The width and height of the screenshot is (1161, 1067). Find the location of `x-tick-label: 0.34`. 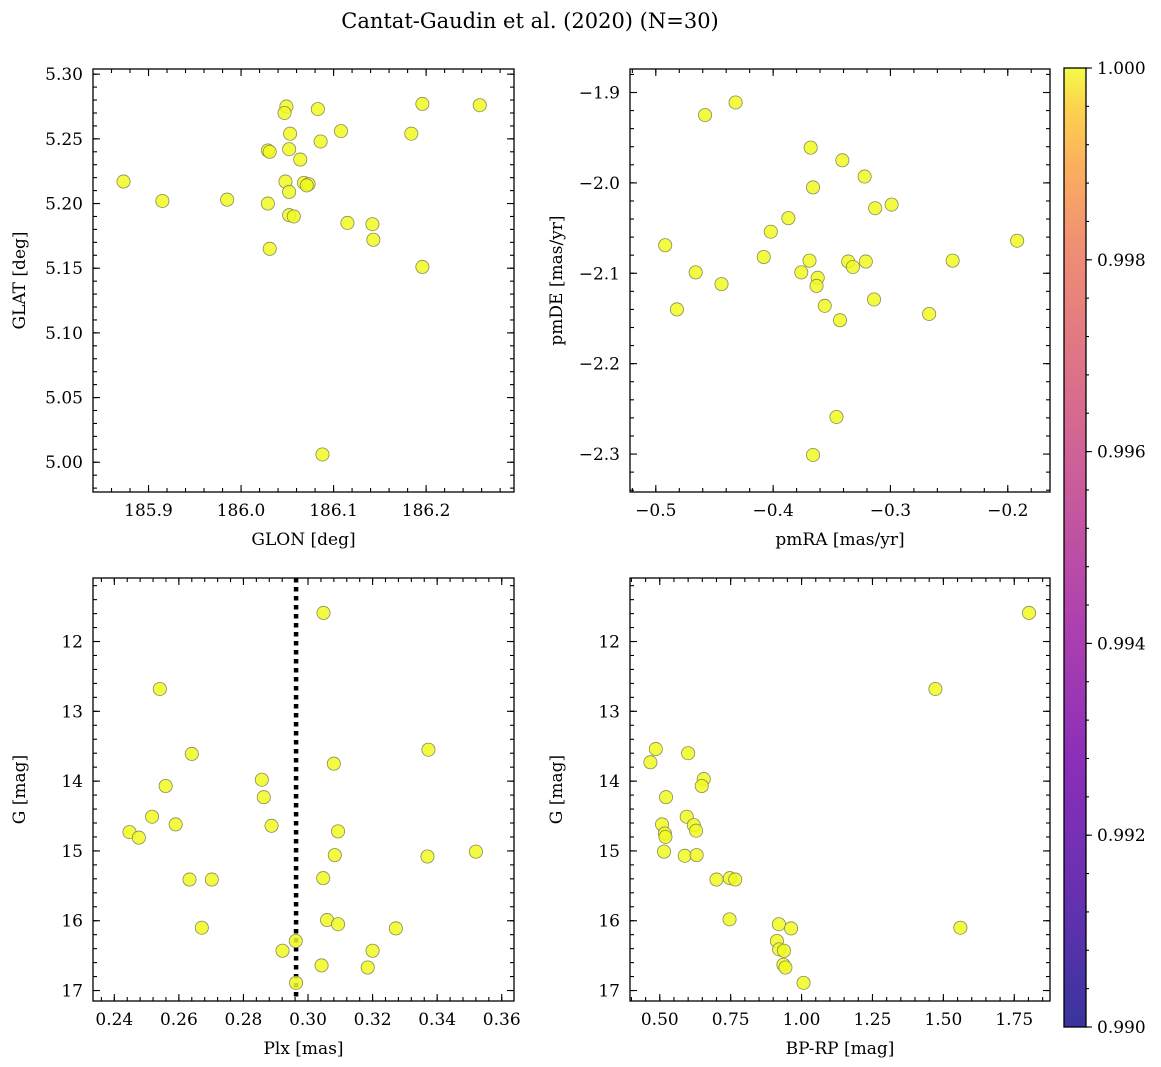

x-tick-label: 0.34 is located at coordinates (437, 1020).